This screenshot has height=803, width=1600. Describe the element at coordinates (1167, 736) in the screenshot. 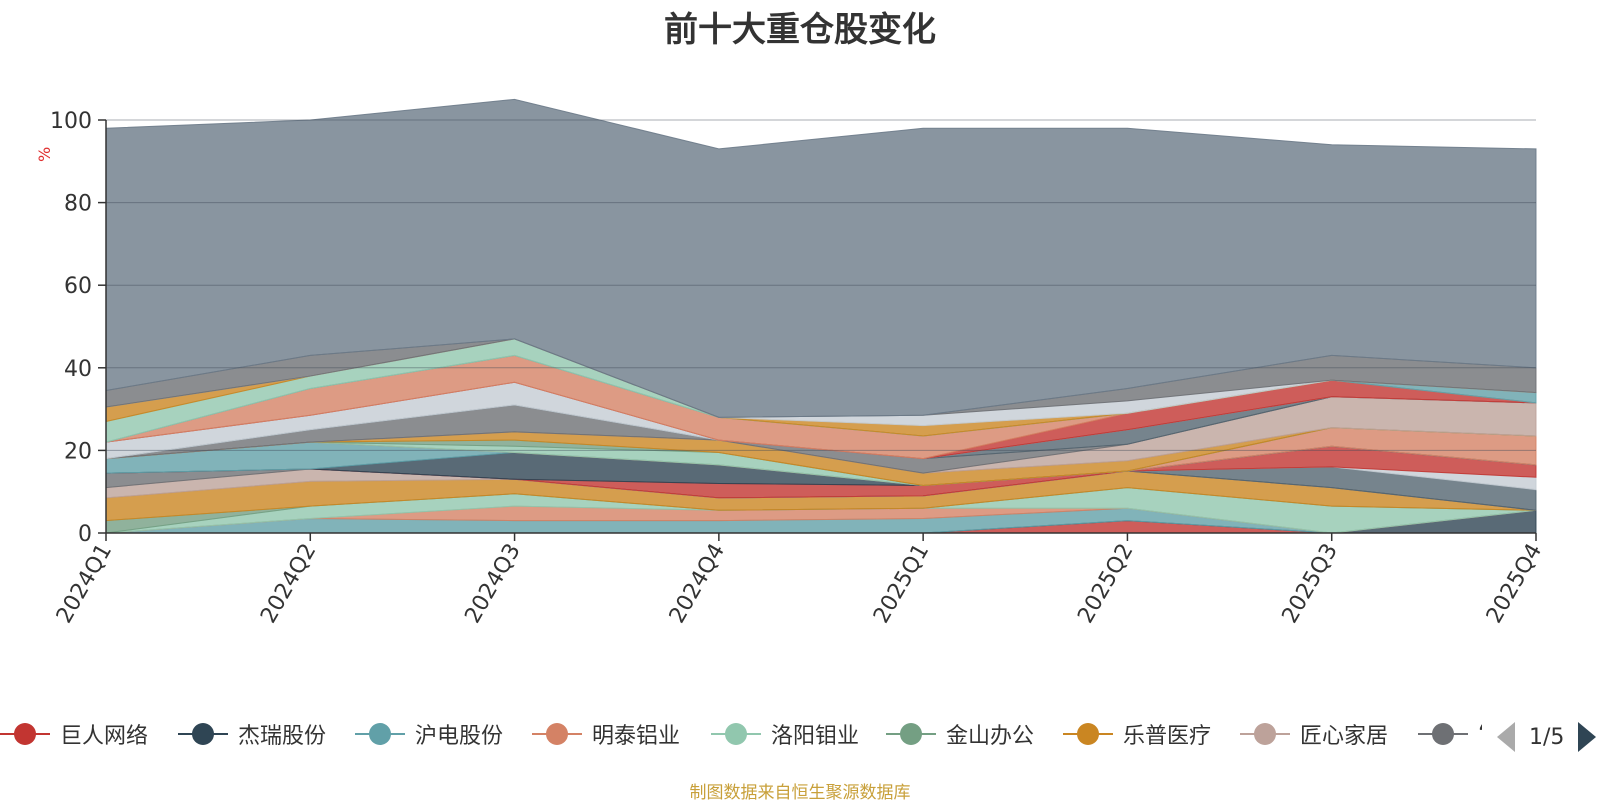

I see `legend-label: 乐普医疗` at that location.